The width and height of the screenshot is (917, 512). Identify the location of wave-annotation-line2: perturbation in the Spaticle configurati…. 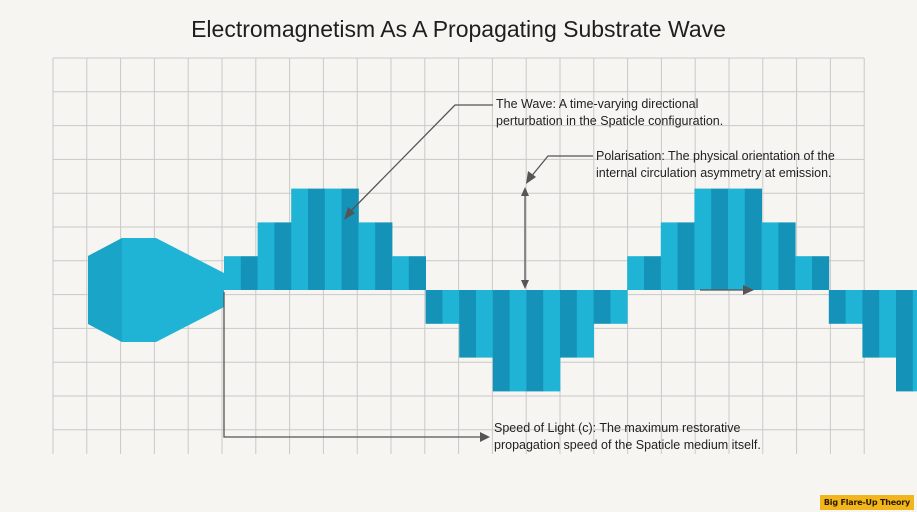
(610, 121).